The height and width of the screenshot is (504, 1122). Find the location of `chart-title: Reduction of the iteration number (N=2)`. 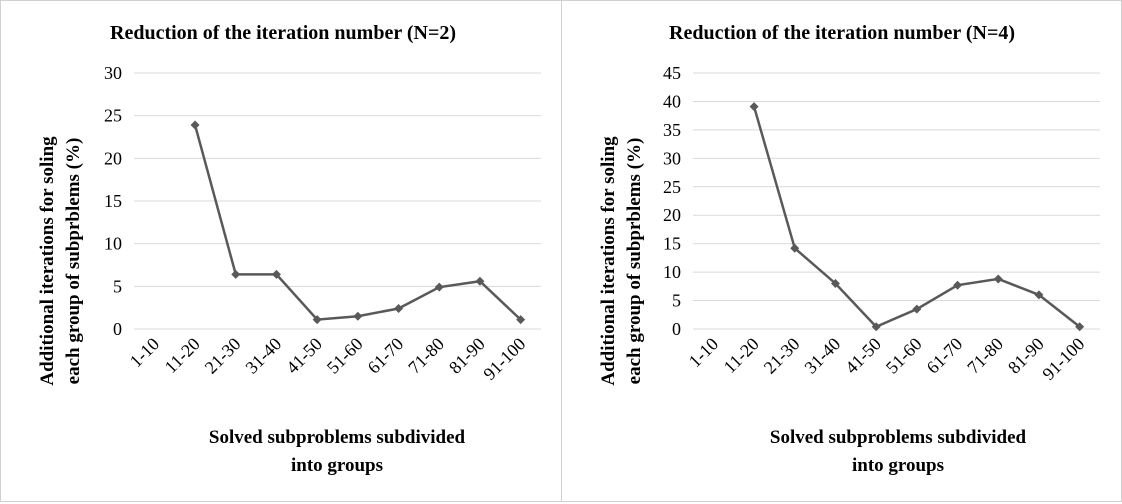

chart-title: Reduction of the iteration number (N=2) is located at coordinates (283, 33).